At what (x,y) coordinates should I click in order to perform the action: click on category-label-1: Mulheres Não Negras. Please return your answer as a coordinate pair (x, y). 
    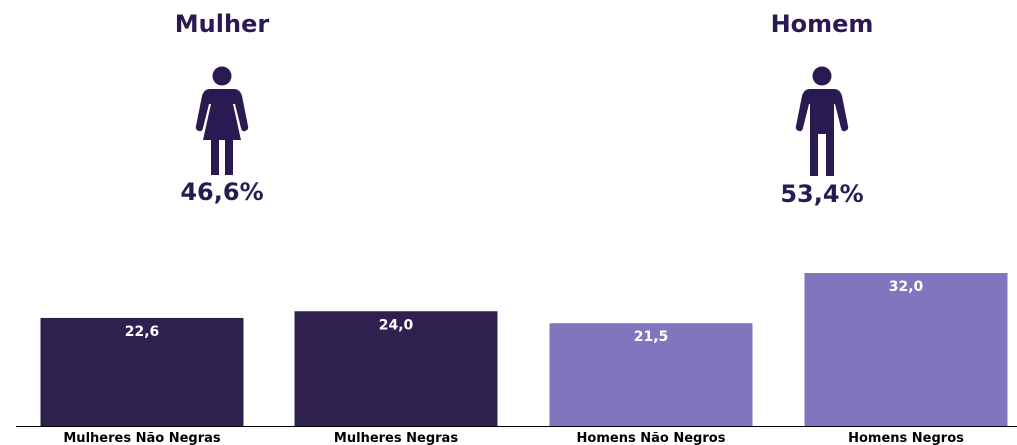
    Looking at the image, I should click on (142, 438).